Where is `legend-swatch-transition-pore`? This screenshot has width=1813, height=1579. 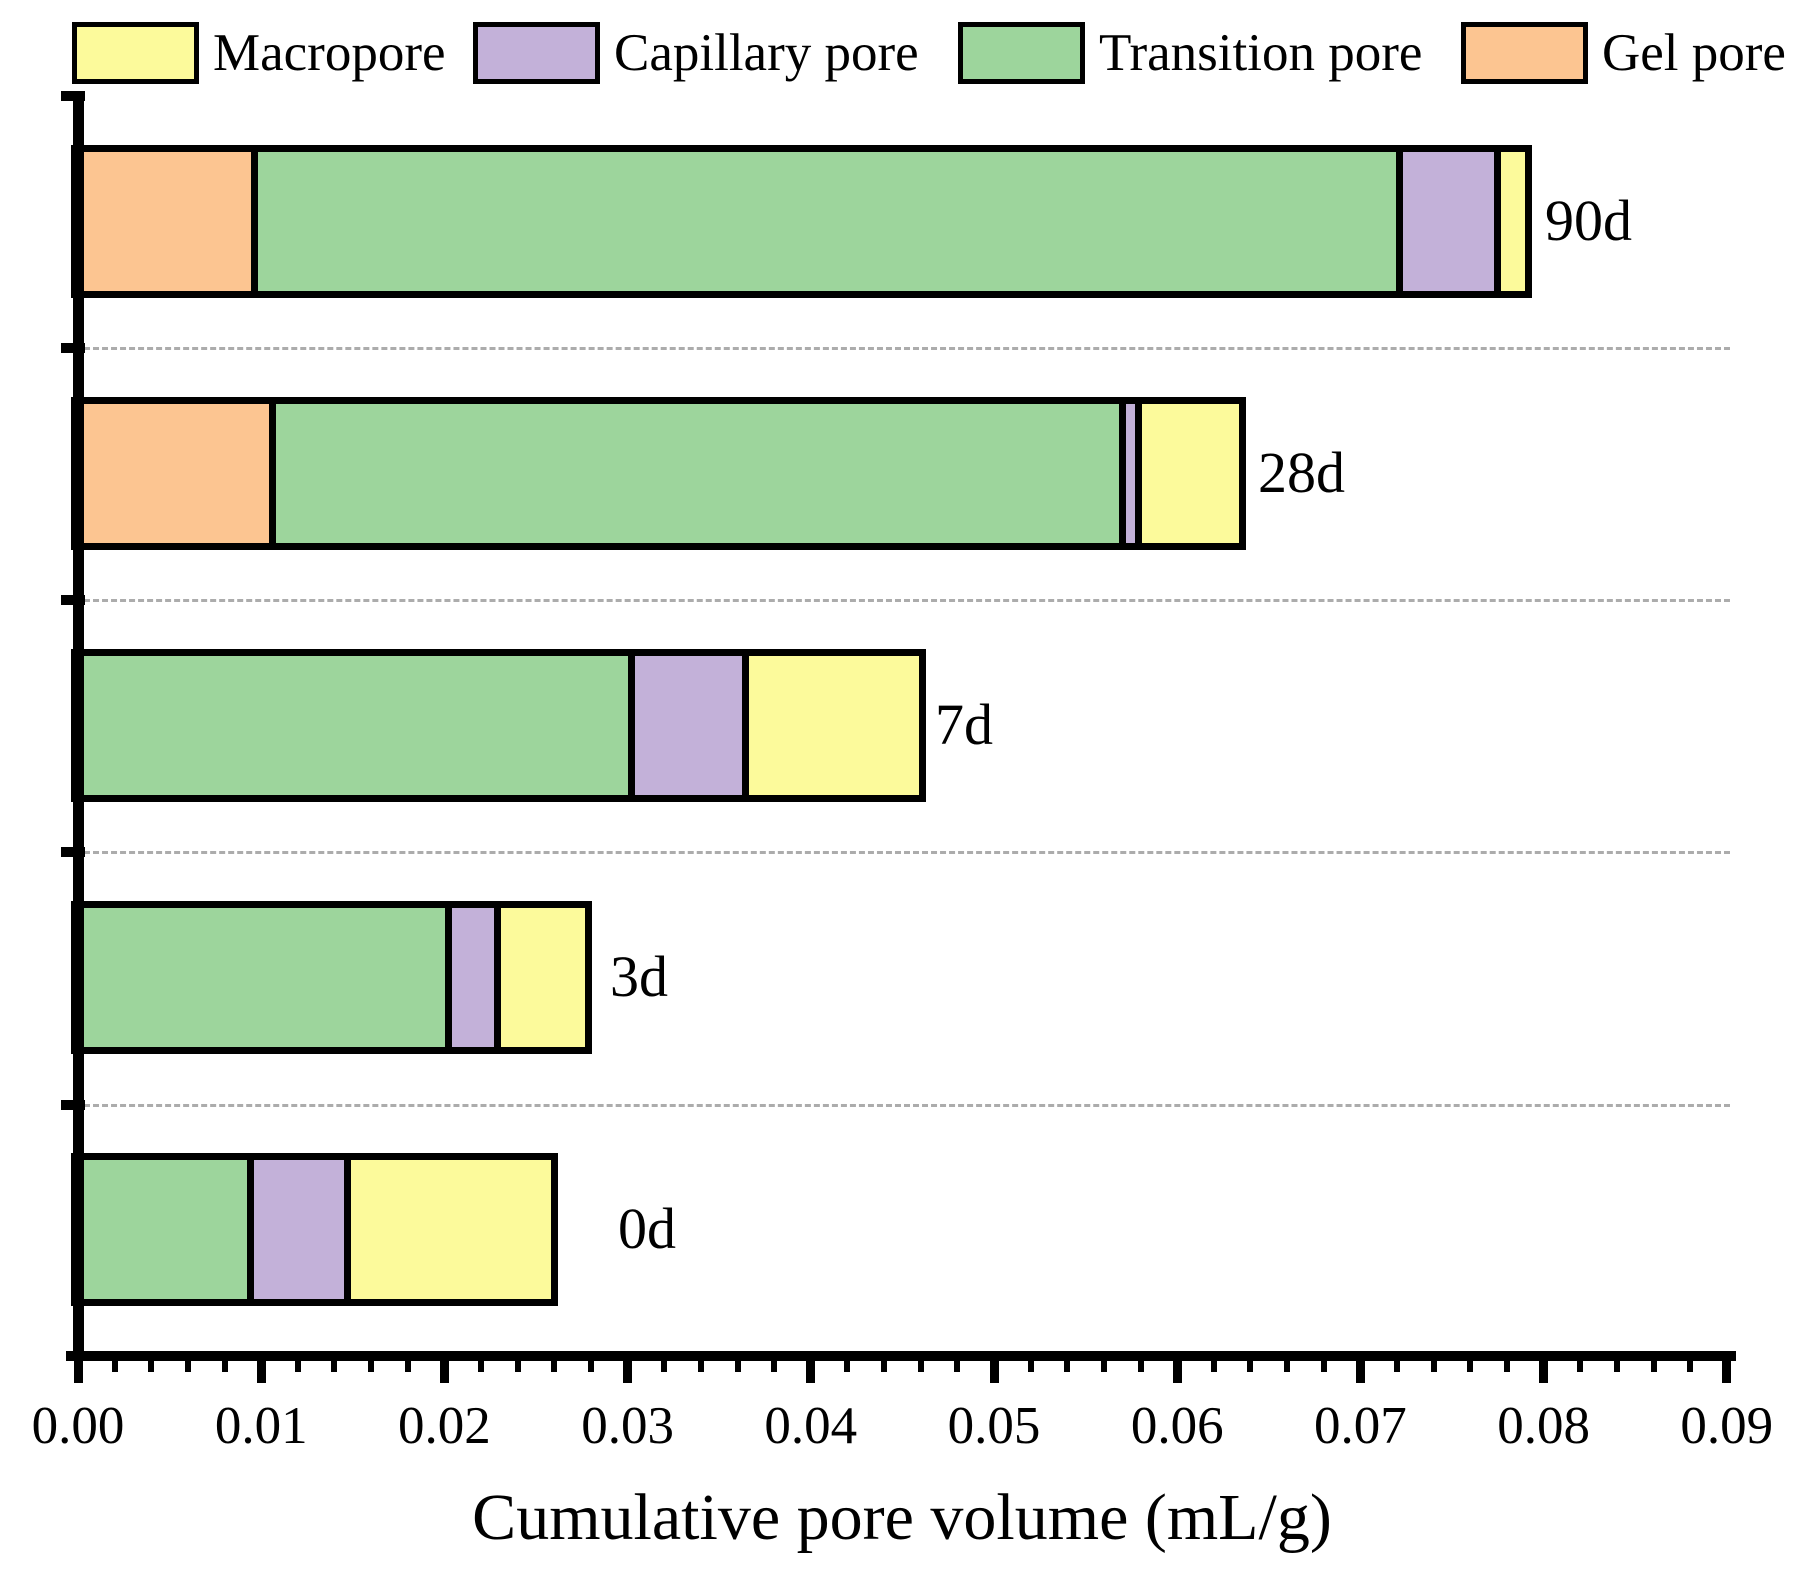 legend-swatch-transition-pore is located at coordinates (1021, 53).